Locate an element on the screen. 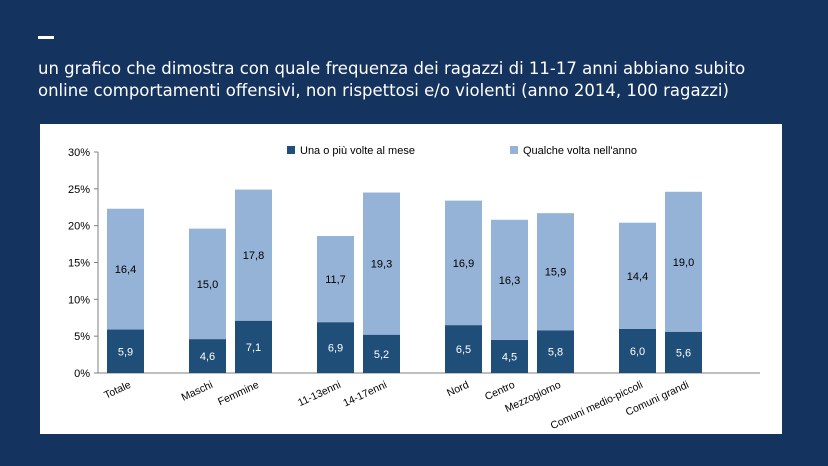  data-label-monthly: 5,2 is located at coordinates (381, 355).